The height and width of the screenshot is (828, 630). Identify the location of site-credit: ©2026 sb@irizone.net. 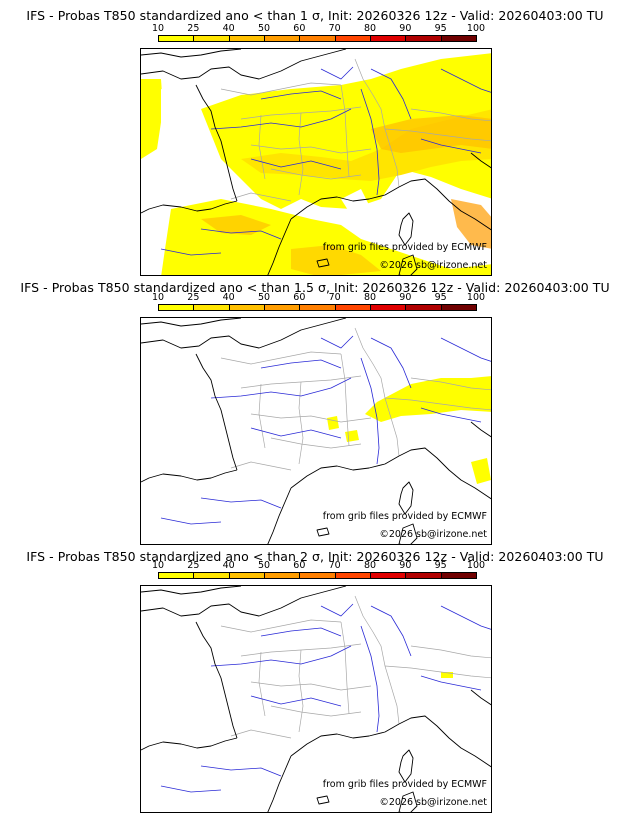
(433, 802).